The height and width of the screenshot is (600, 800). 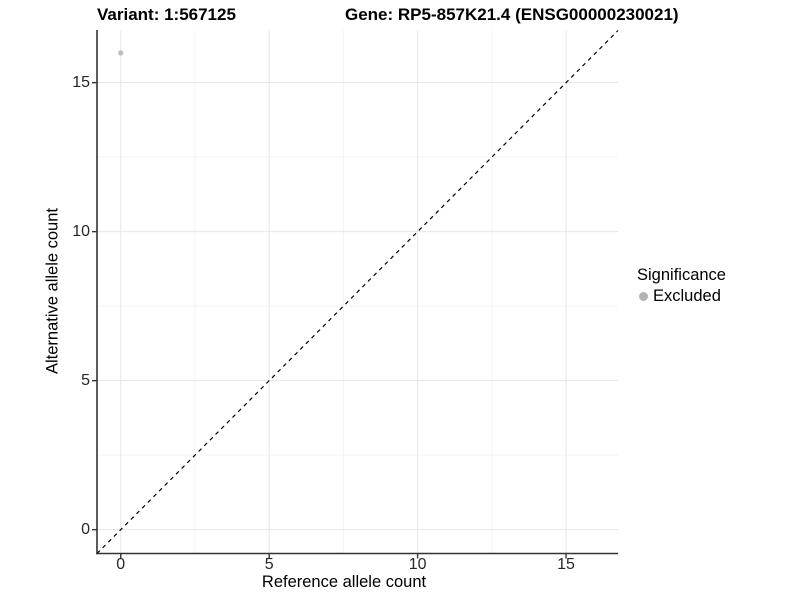 I want to click on y-tick-label: 0, so click(x=85, y=529).